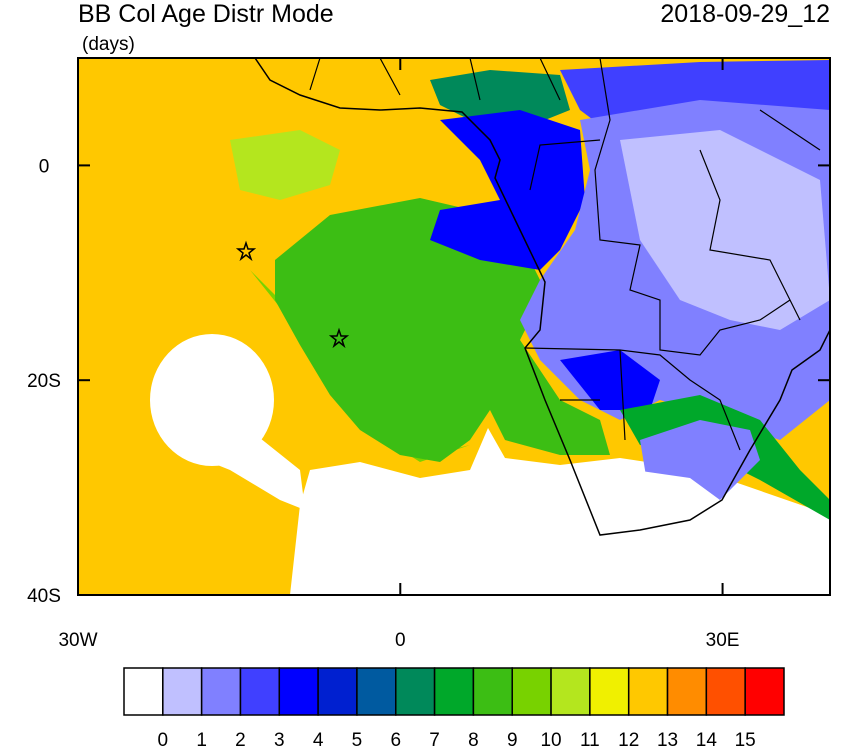 This screenshot has width=850, height=755. Describe the element at coordinates (707, 740) in the screenshot. I see `colorbar-label: 14` at that location.